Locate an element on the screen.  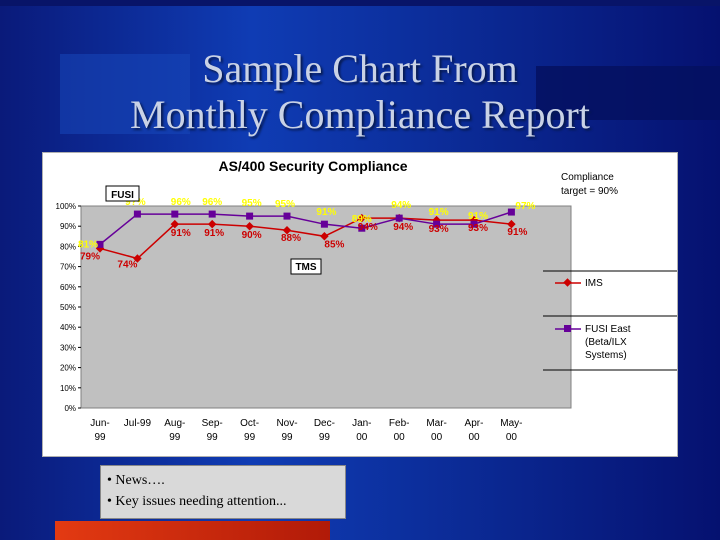
y-tick-label: 0% is located at coordinates (70, 408).